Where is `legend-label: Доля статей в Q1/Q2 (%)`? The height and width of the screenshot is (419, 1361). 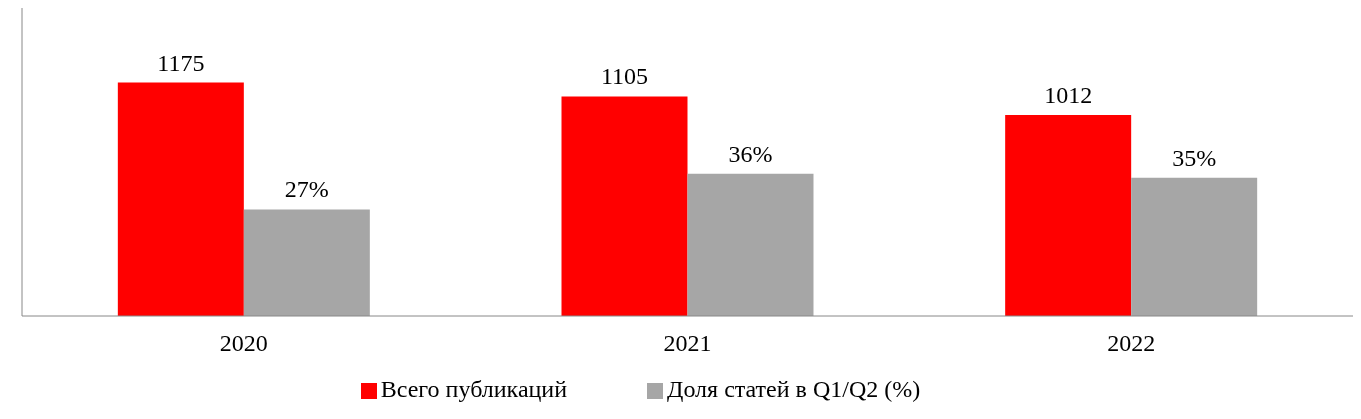 legend-label: Доля статей в Q1/Q2 (%) is located at coordinates (794, 389).